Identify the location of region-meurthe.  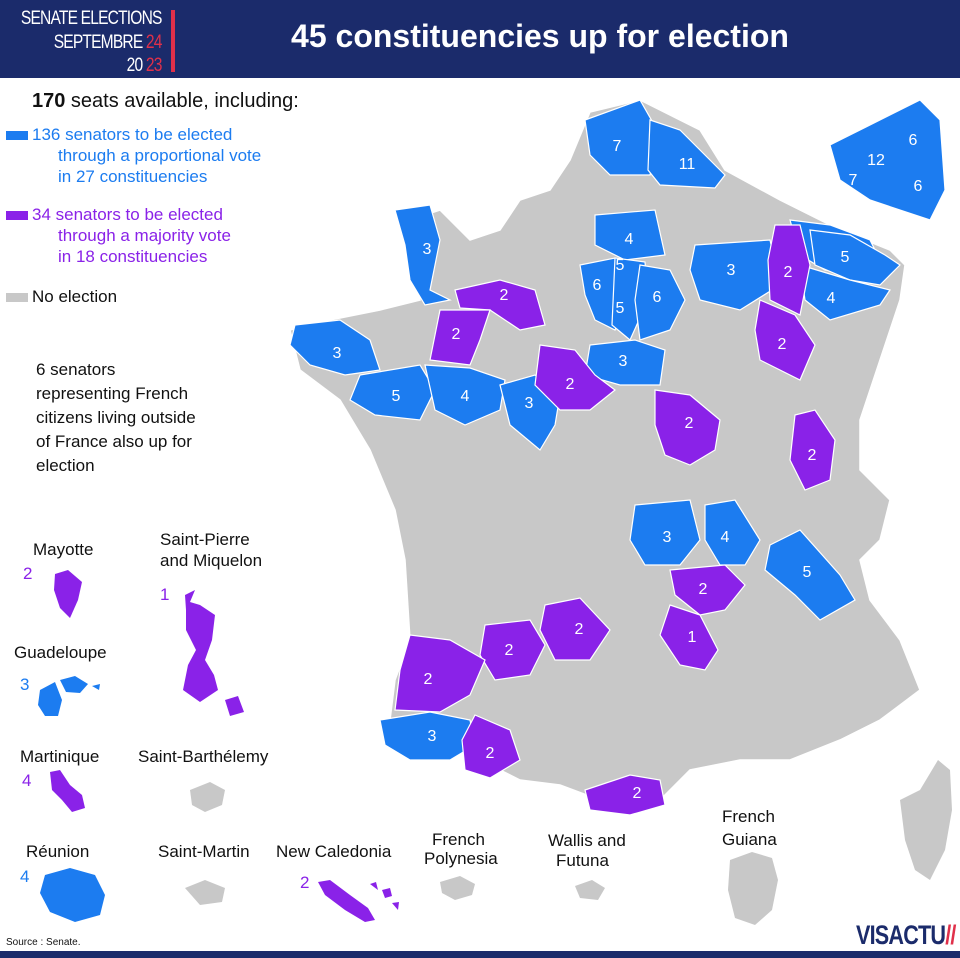
(845, 292).